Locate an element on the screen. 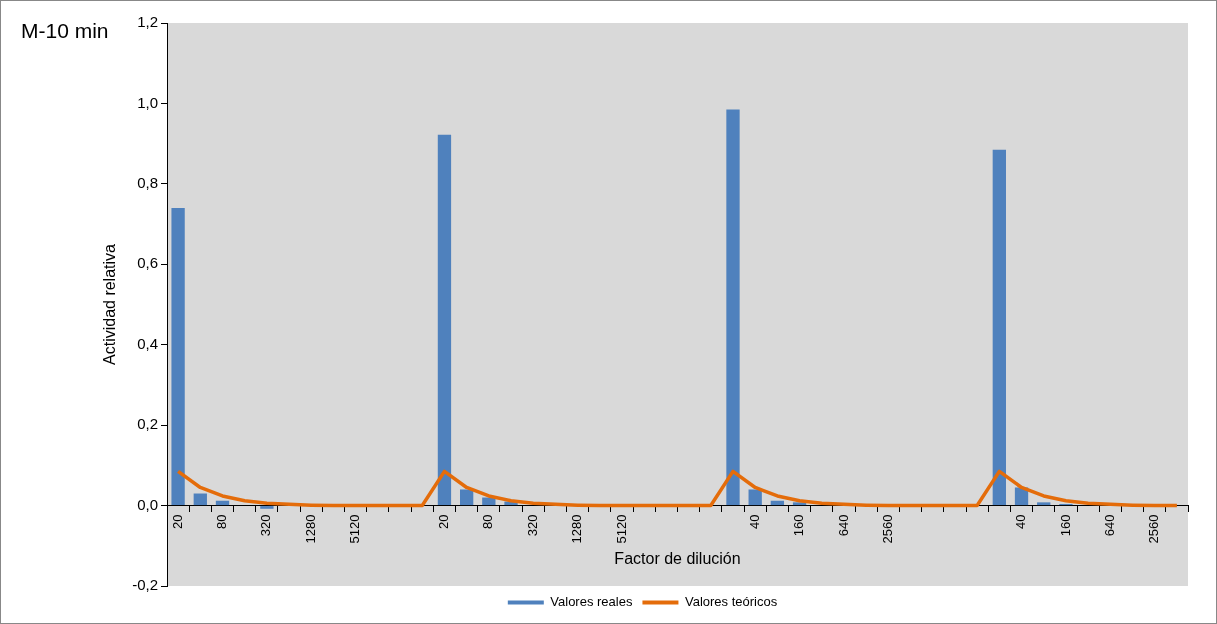 The image size is (1217, 624). legend-label: Valores teóricos is located at coordinates (731, 602).